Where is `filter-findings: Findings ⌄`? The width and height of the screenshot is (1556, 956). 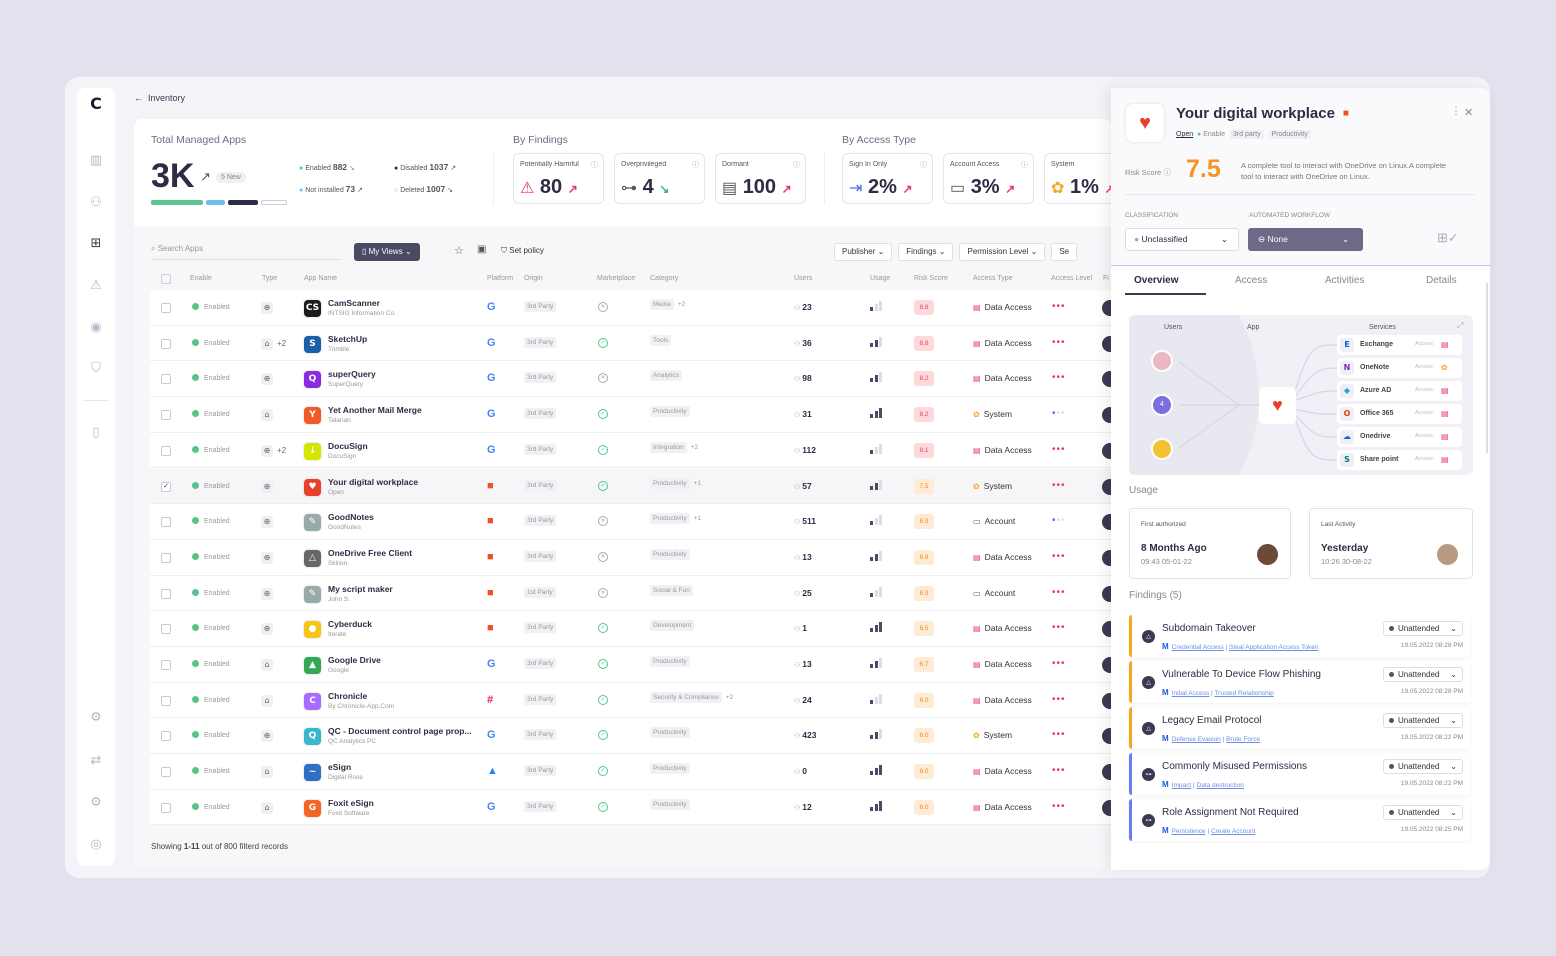
filter-findings: Findings ⌄ is located at coordinates (926, 252).